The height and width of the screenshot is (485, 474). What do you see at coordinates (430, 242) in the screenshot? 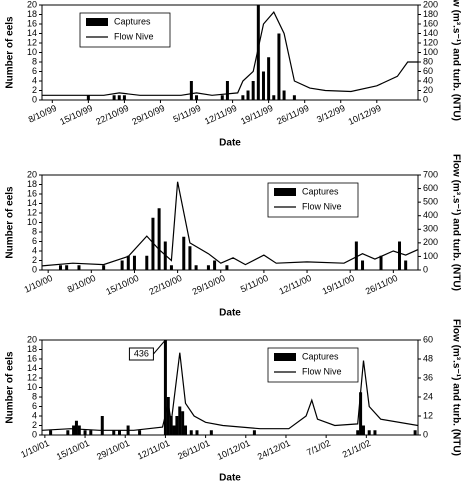
I see `y2-tick-label: 200` at bounding box center [430, 242].